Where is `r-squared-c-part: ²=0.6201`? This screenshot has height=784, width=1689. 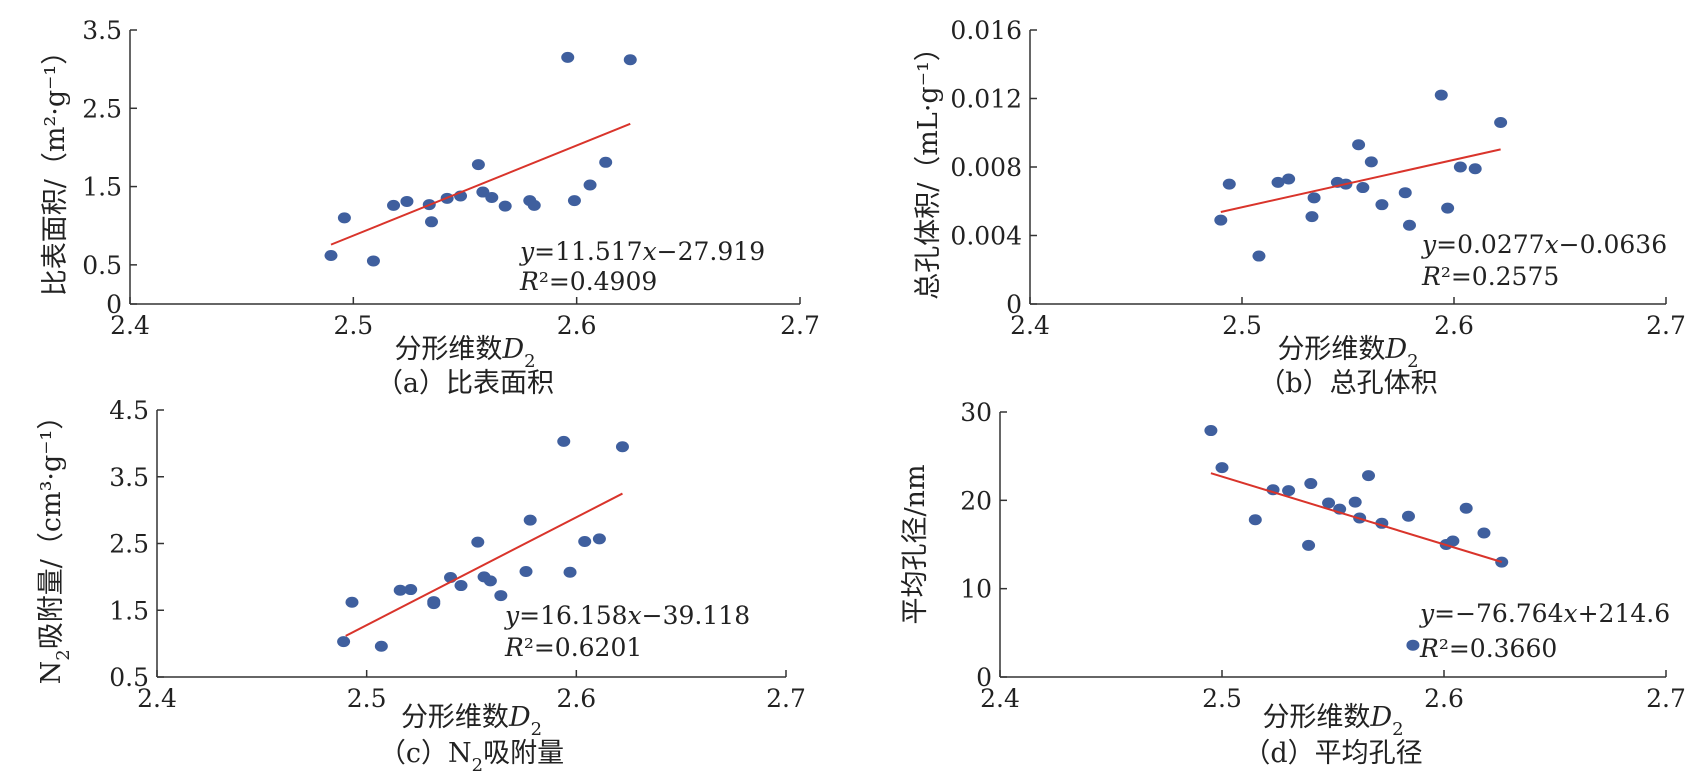
r-squared-c-part: ²=0.6201 is located at coordinates (583, 647).